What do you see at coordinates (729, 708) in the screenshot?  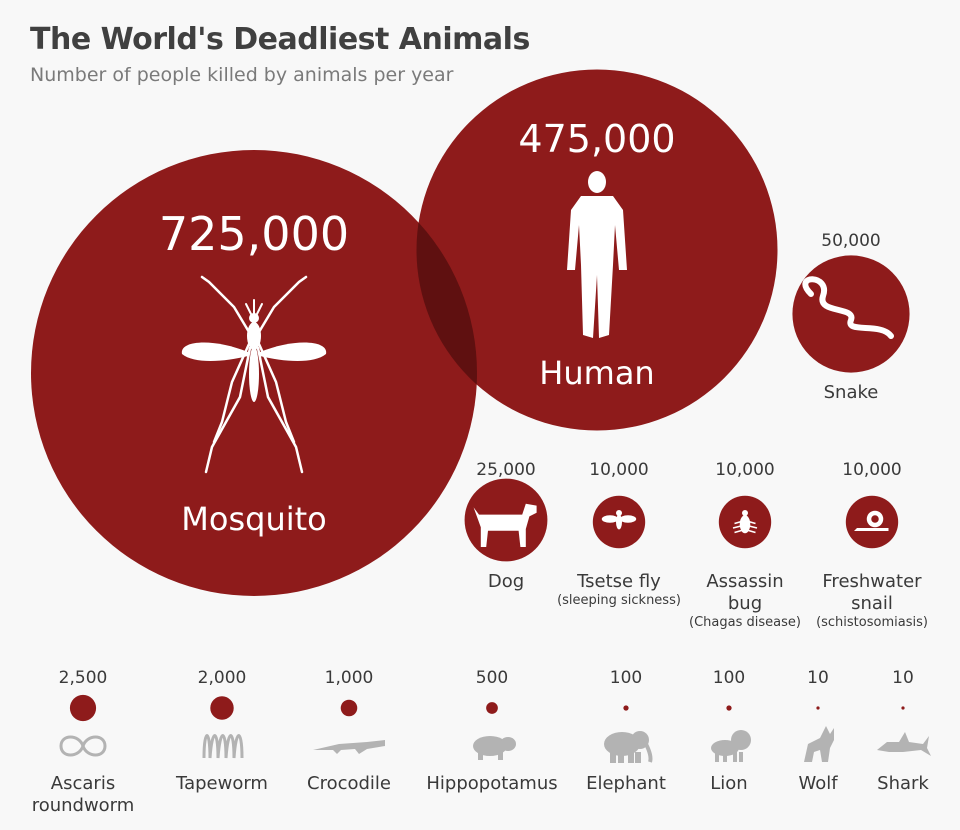 I see `bubble-lion` at bounding box center [729, 708].